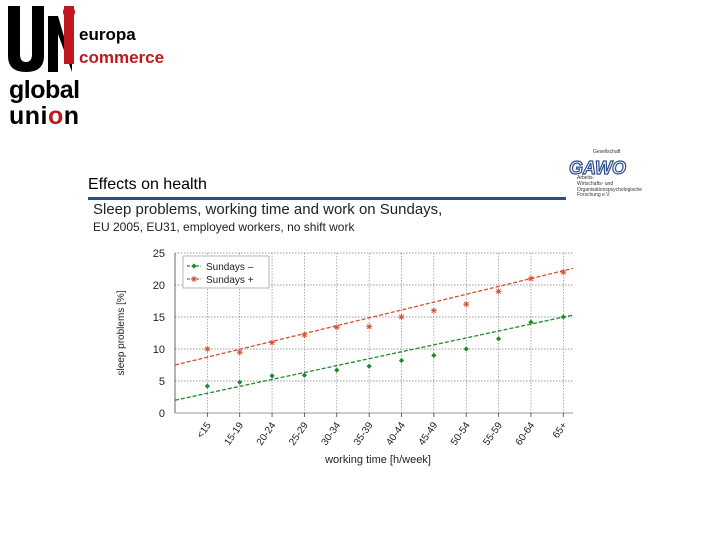  I want to click on uni-europa-logo: europa commerce global union, so click(85, 66).